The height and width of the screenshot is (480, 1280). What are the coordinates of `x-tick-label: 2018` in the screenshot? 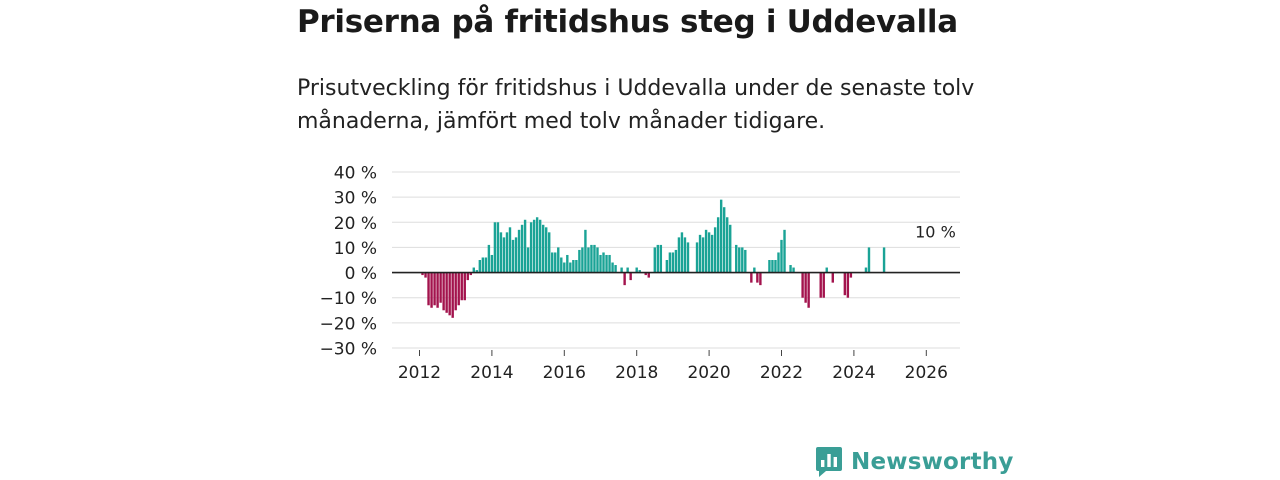 It's located at (636, 373).